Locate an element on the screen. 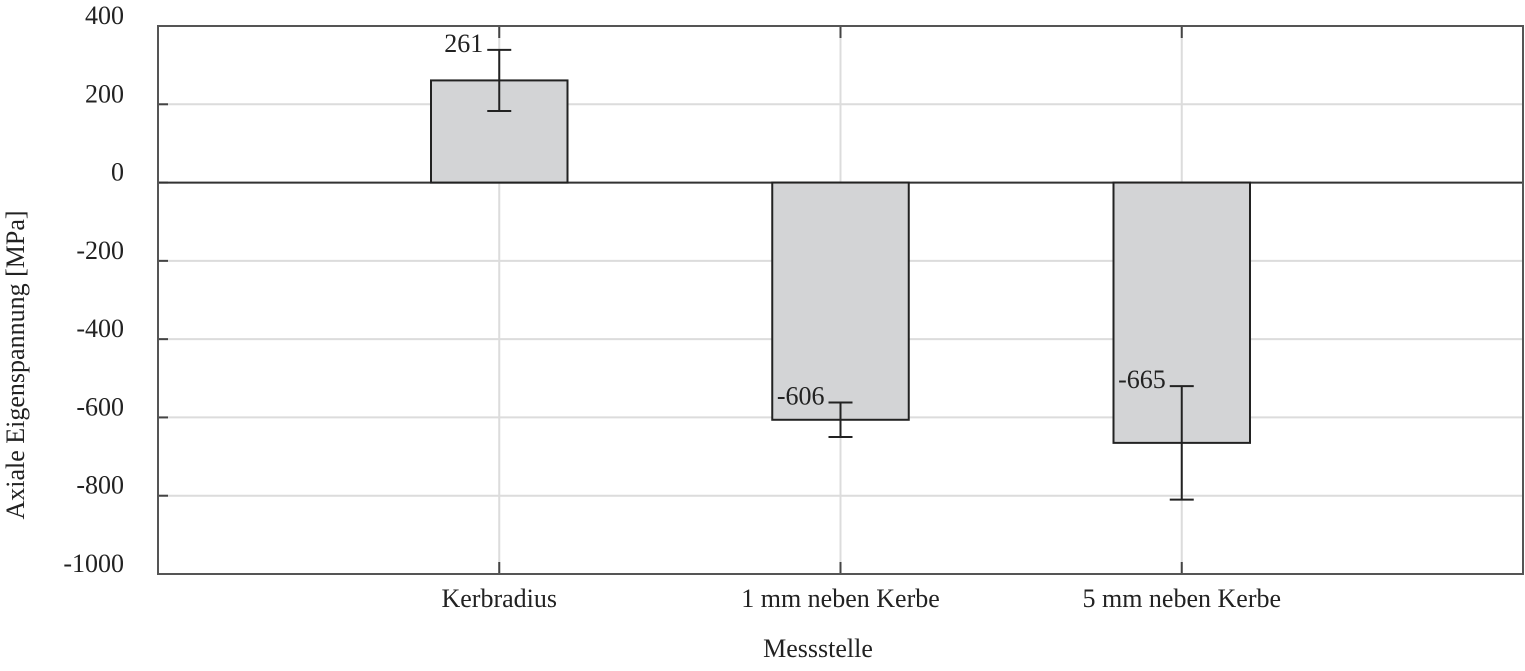 This screenshot has height=671, width=1525. y-tick-label: -600 is located at coordinates (100, 406).